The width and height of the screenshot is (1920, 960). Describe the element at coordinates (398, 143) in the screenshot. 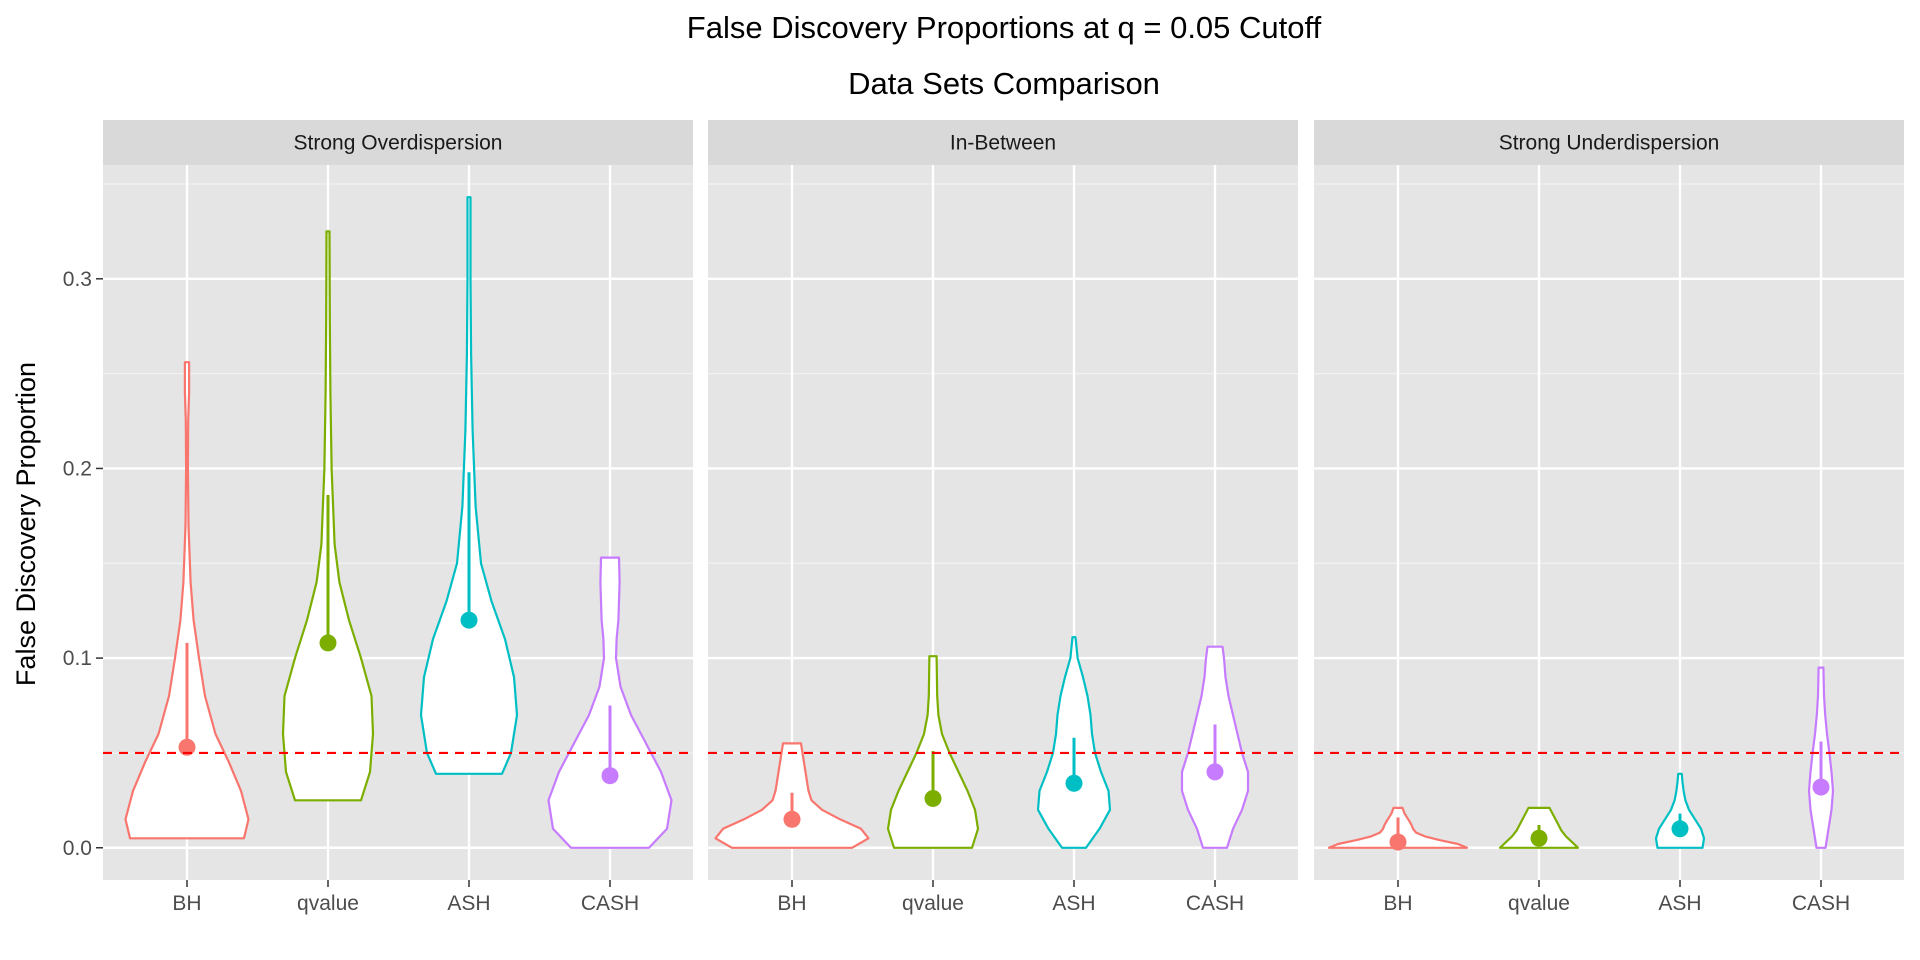

I see `facet-strip-label: Strong Overdispersion` at that location.